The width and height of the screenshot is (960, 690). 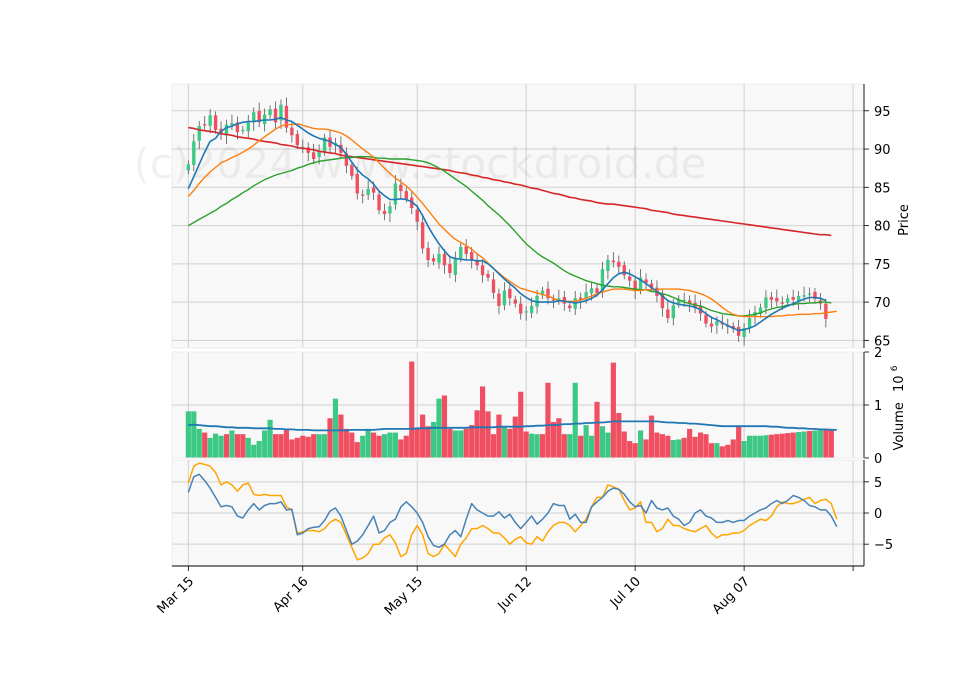 I want to click on y-tick-label: 65, so click(x=882, y=341).